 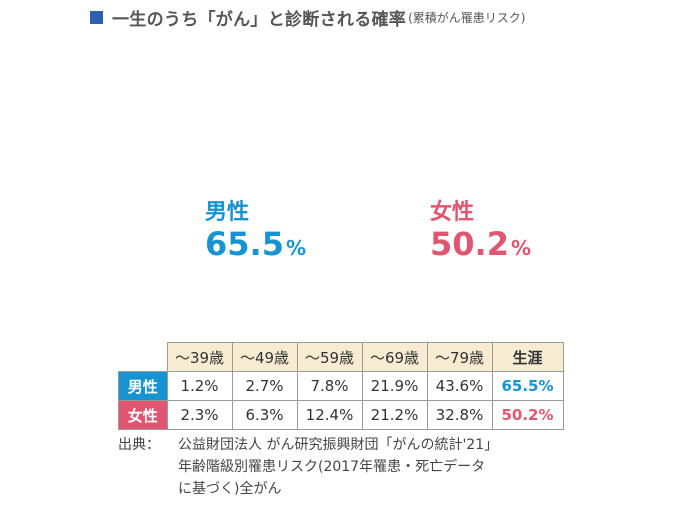 What do you see at coordinates (329, 386) in the screenshot?
I see `table-cell: 7.8%` at bounding box center [329, 386].